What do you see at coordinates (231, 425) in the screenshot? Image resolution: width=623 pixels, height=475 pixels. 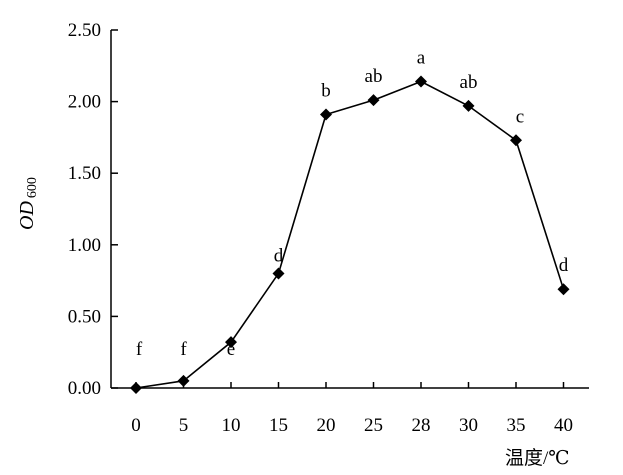 I see `x-tick-label: 10` at bounding box center [231, 425].